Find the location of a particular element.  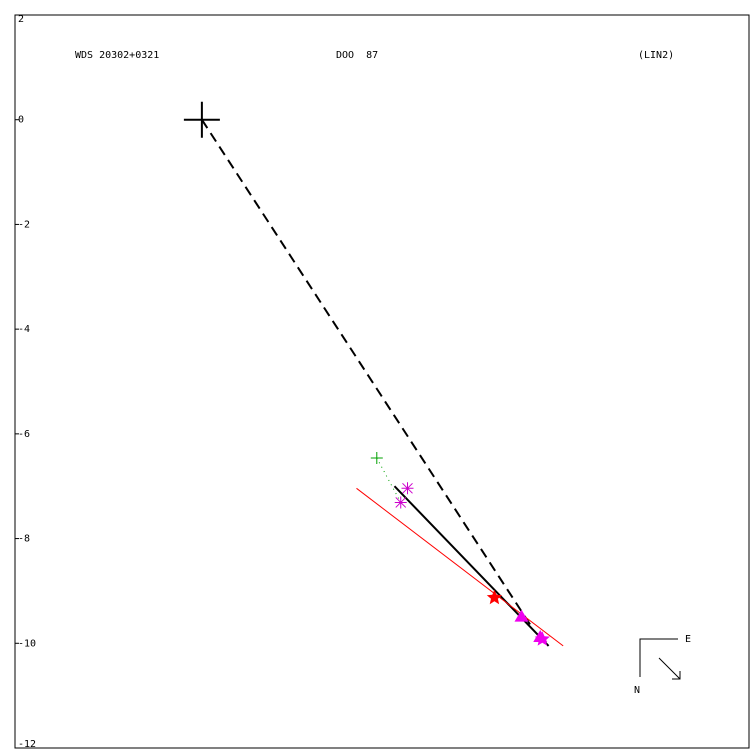

y-tick-label: -6 is located at coordinates (24, 434).